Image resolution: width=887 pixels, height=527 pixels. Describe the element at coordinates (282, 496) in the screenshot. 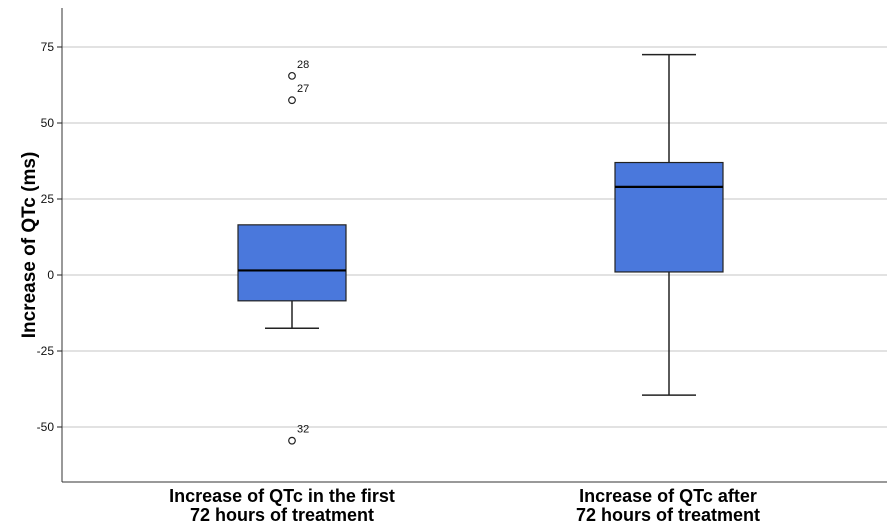

I see `x-category-1-line1: Increase of QTc in the first` at that location.